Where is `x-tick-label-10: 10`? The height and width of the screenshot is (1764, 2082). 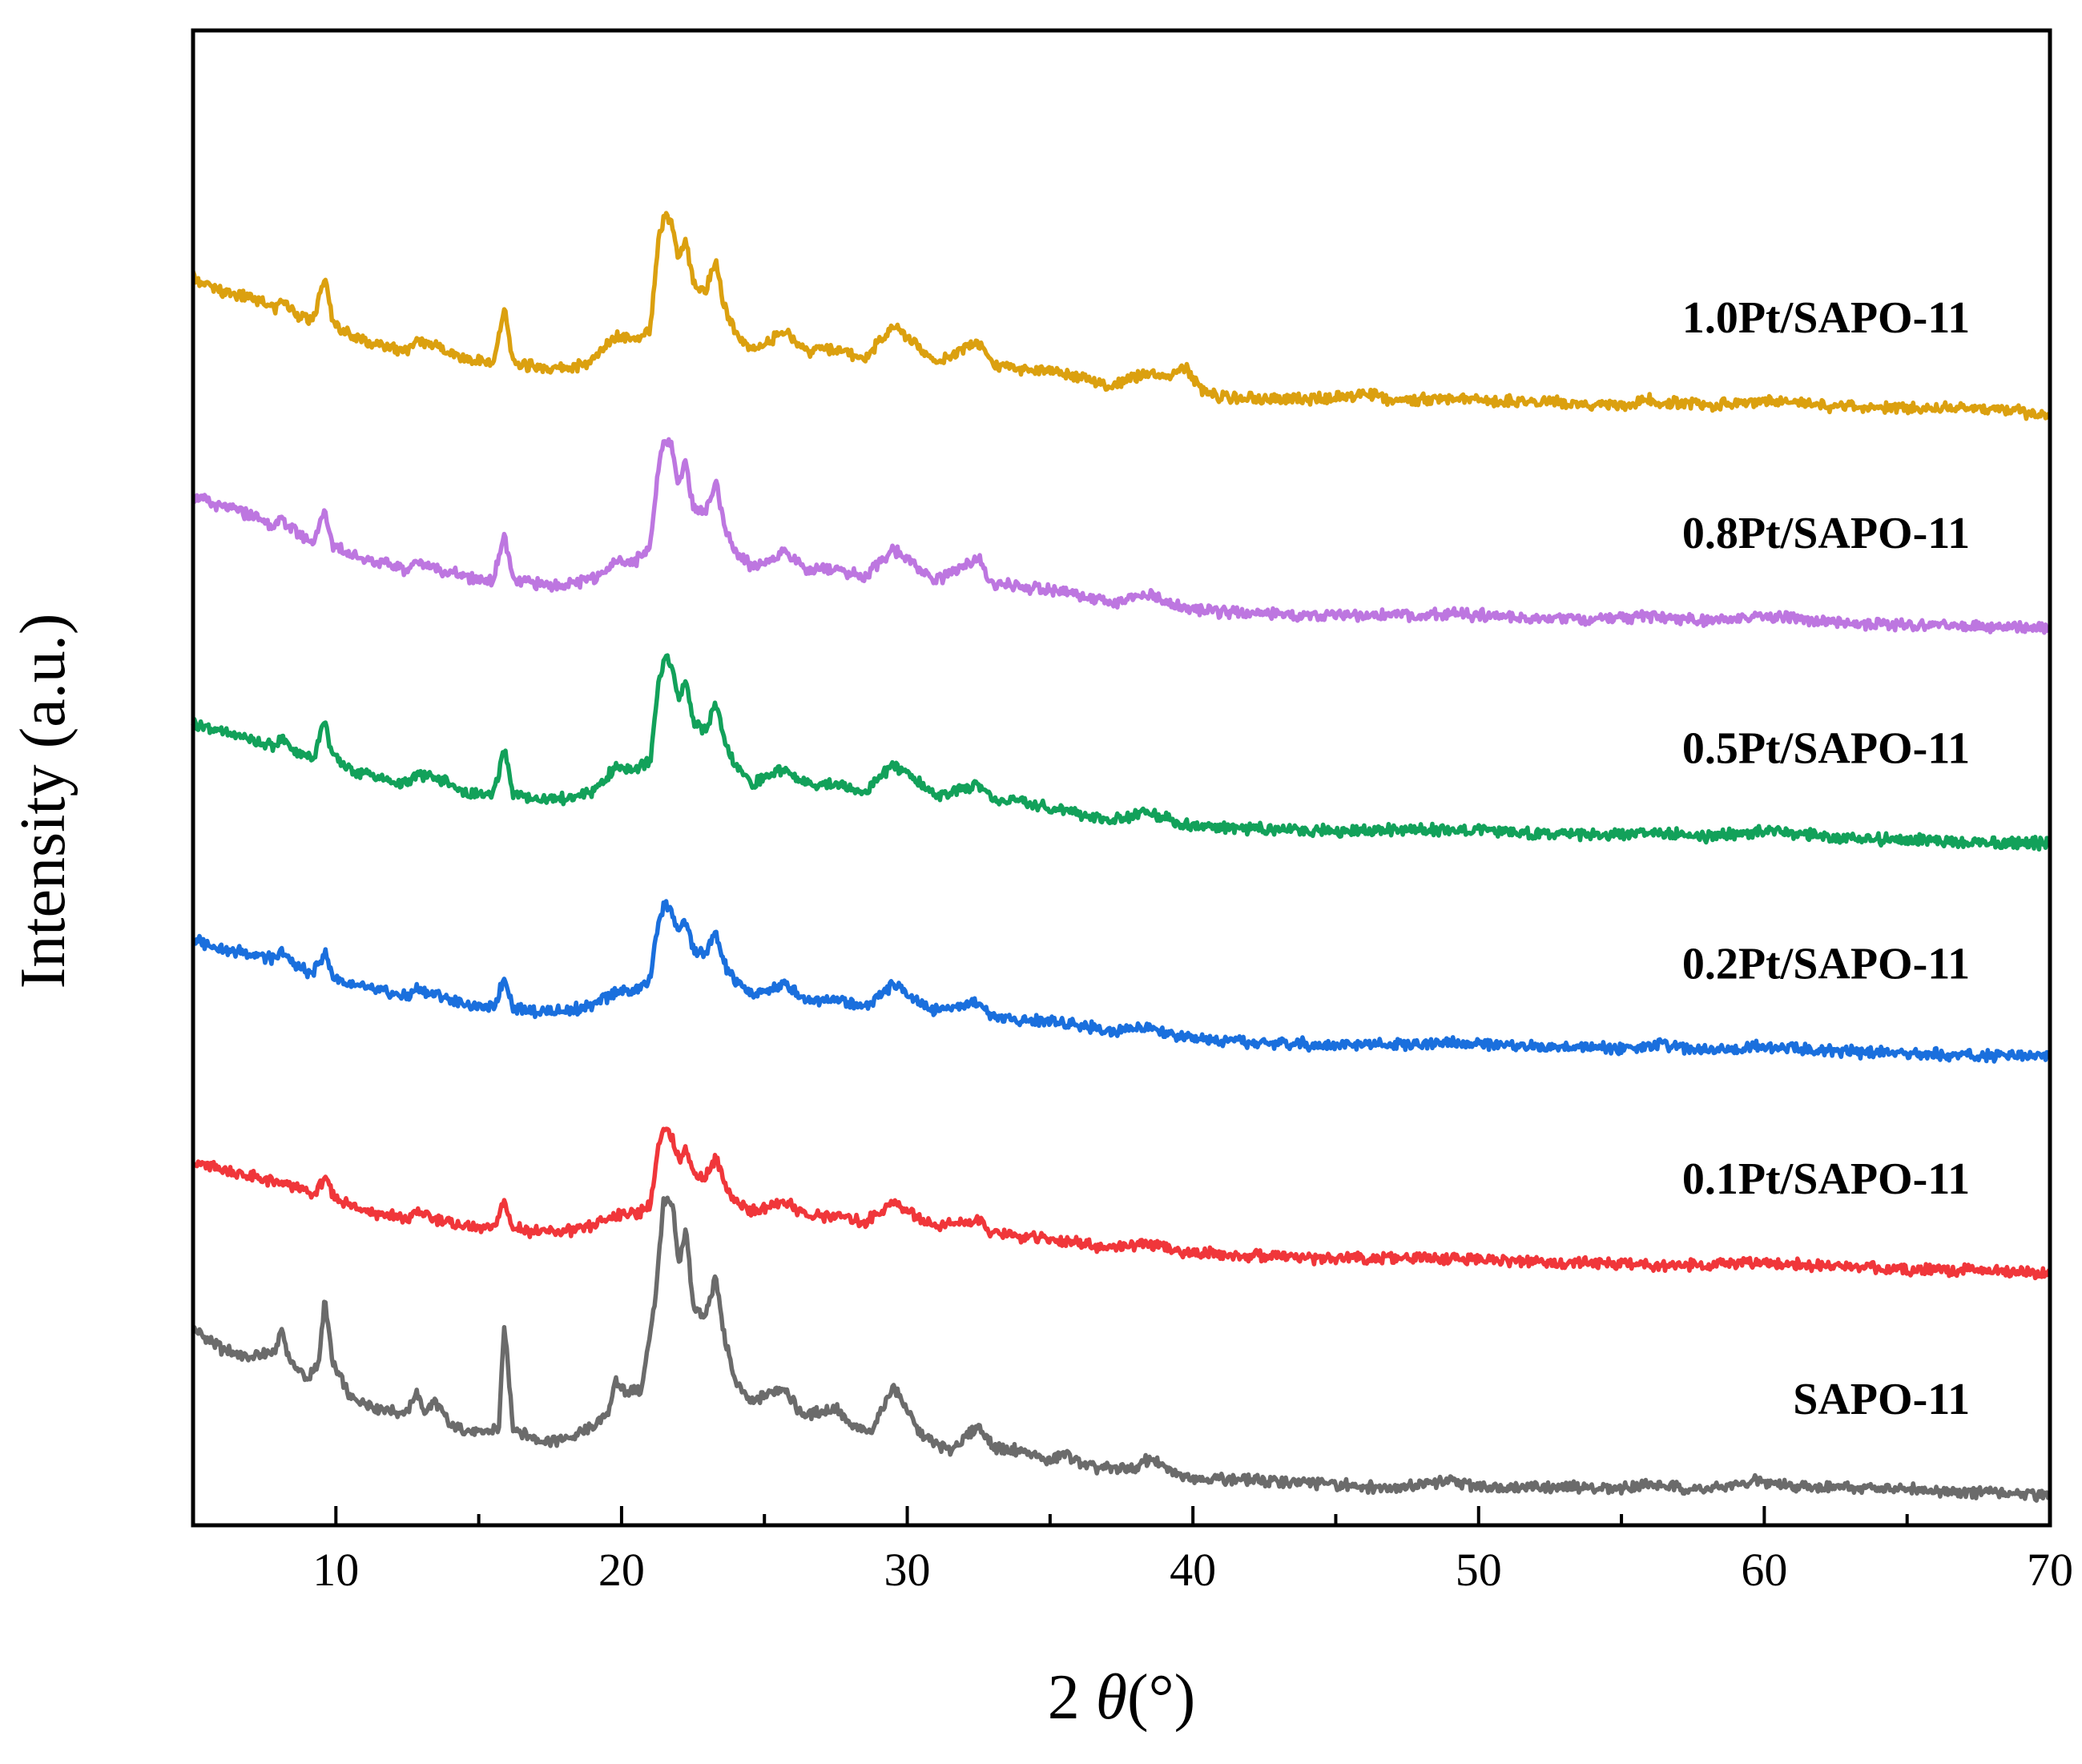 x-tick-label-10: 10 is located at coordinates (336, 1570).